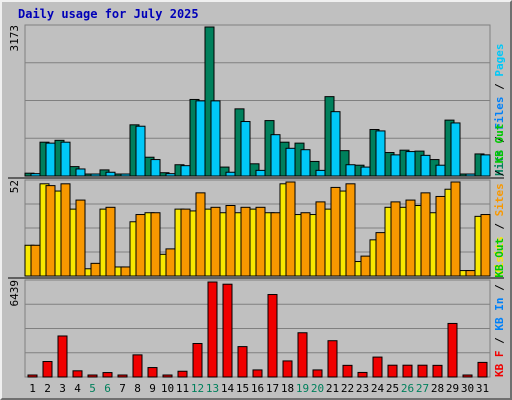 The width and height of the screenshot is (512, 400). Describe the element at coordinates (347, 388) in the screenshot. I see `x-tick-label: 22` at that location.